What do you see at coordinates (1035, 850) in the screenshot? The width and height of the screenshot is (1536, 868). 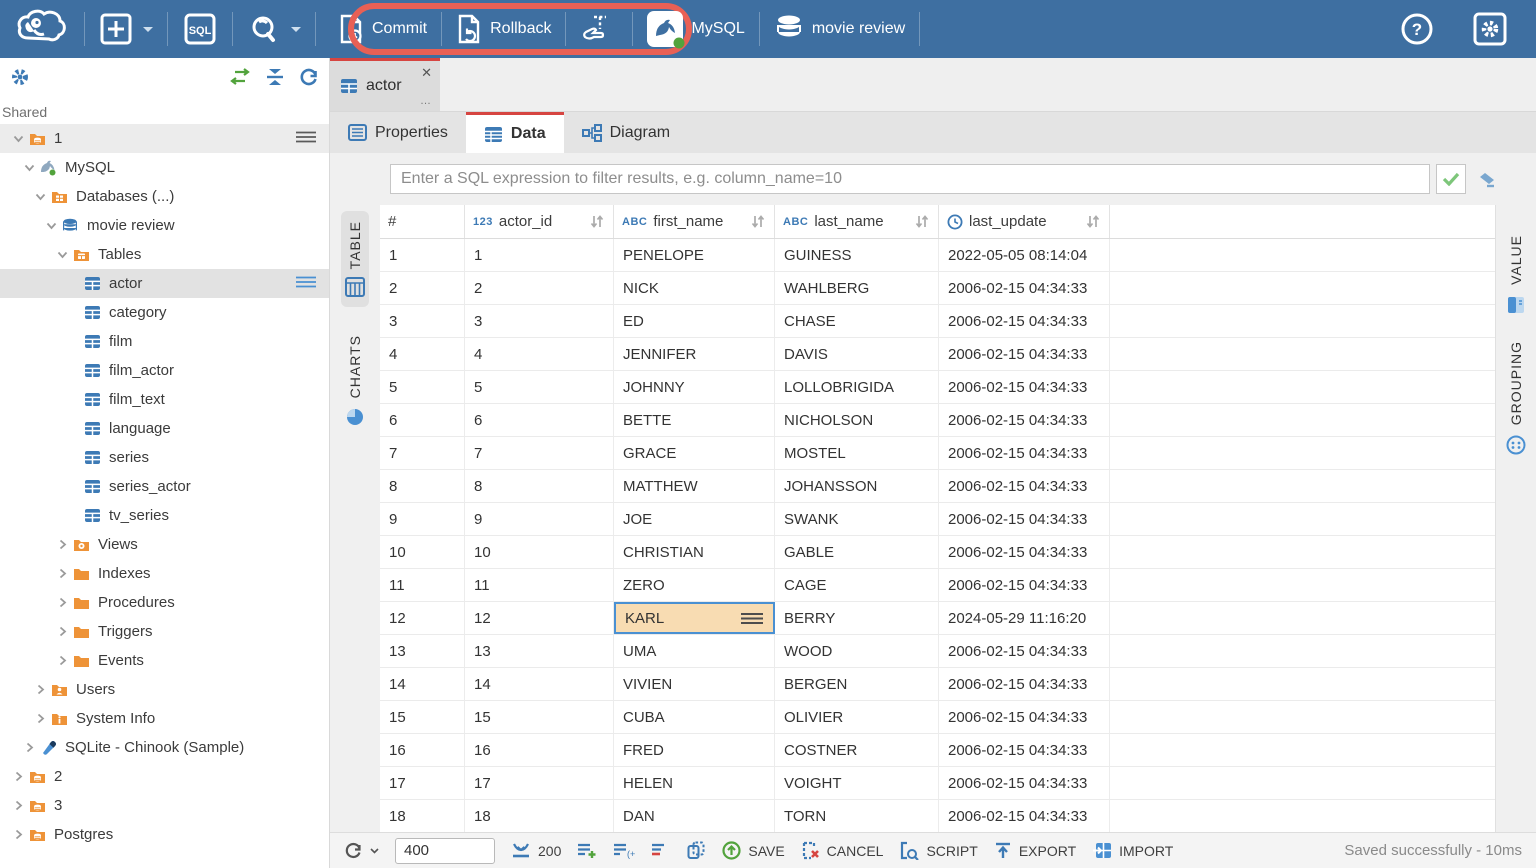 I see `export-button: EXPORT` at bounding box center [1035, 850].